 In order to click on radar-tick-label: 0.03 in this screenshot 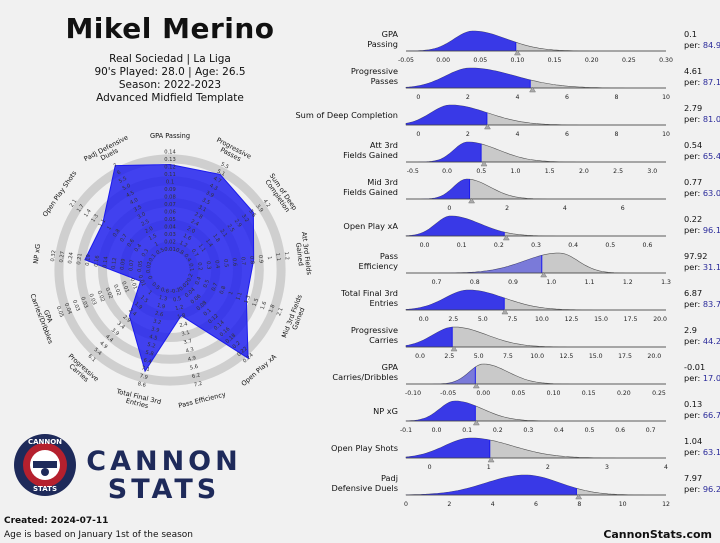, I will do `click(84, 302)`.